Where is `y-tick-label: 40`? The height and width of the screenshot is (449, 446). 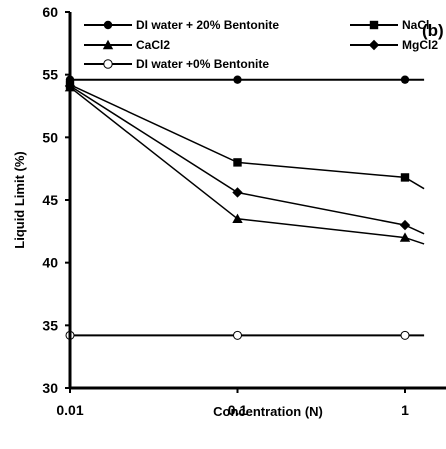
y-tick-label: 40 is located at coordinates (50, 263).